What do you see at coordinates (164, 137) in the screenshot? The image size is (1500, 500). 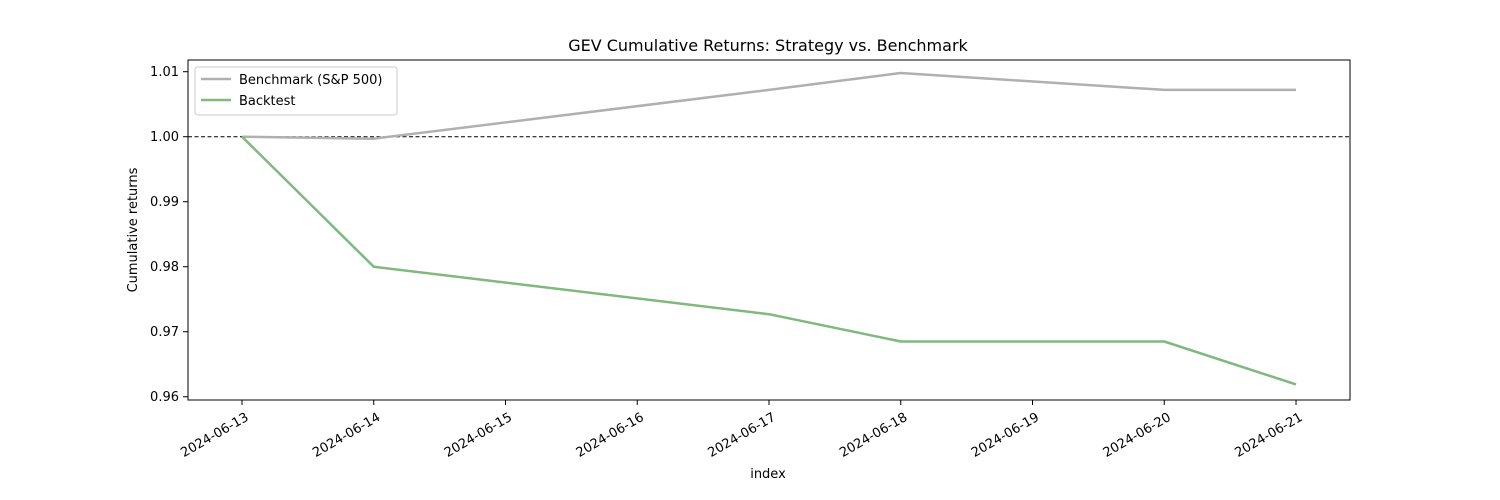 I see `y-tick-label: 1.00` at bounding box center [164, 137].